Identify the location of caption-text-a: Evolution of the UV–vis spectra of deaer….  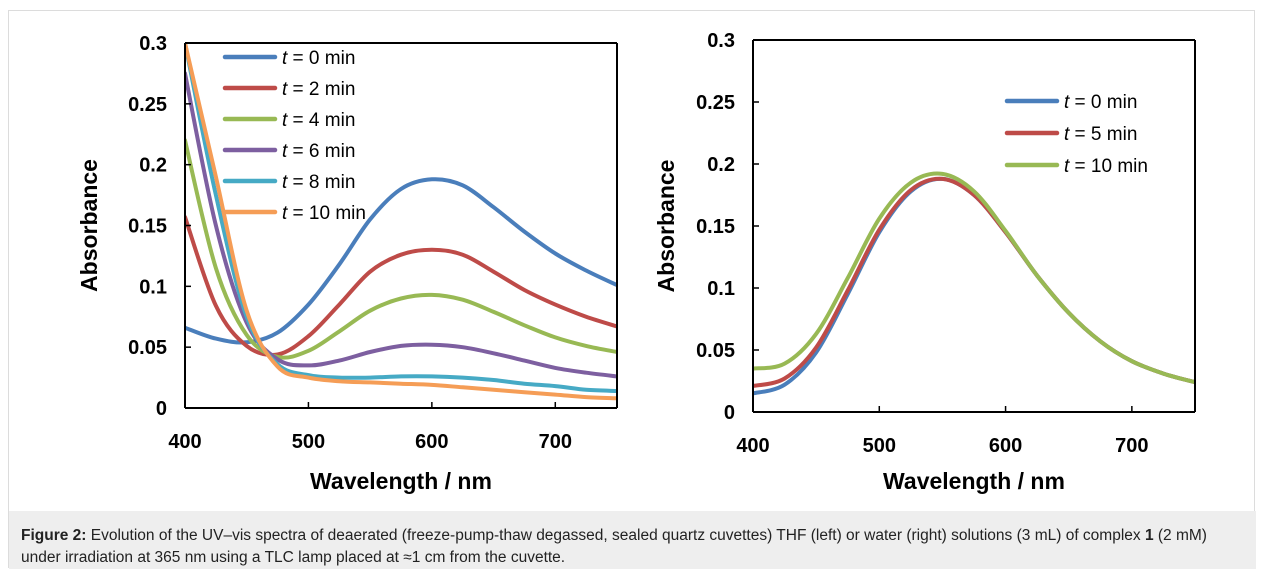
(615, 535).